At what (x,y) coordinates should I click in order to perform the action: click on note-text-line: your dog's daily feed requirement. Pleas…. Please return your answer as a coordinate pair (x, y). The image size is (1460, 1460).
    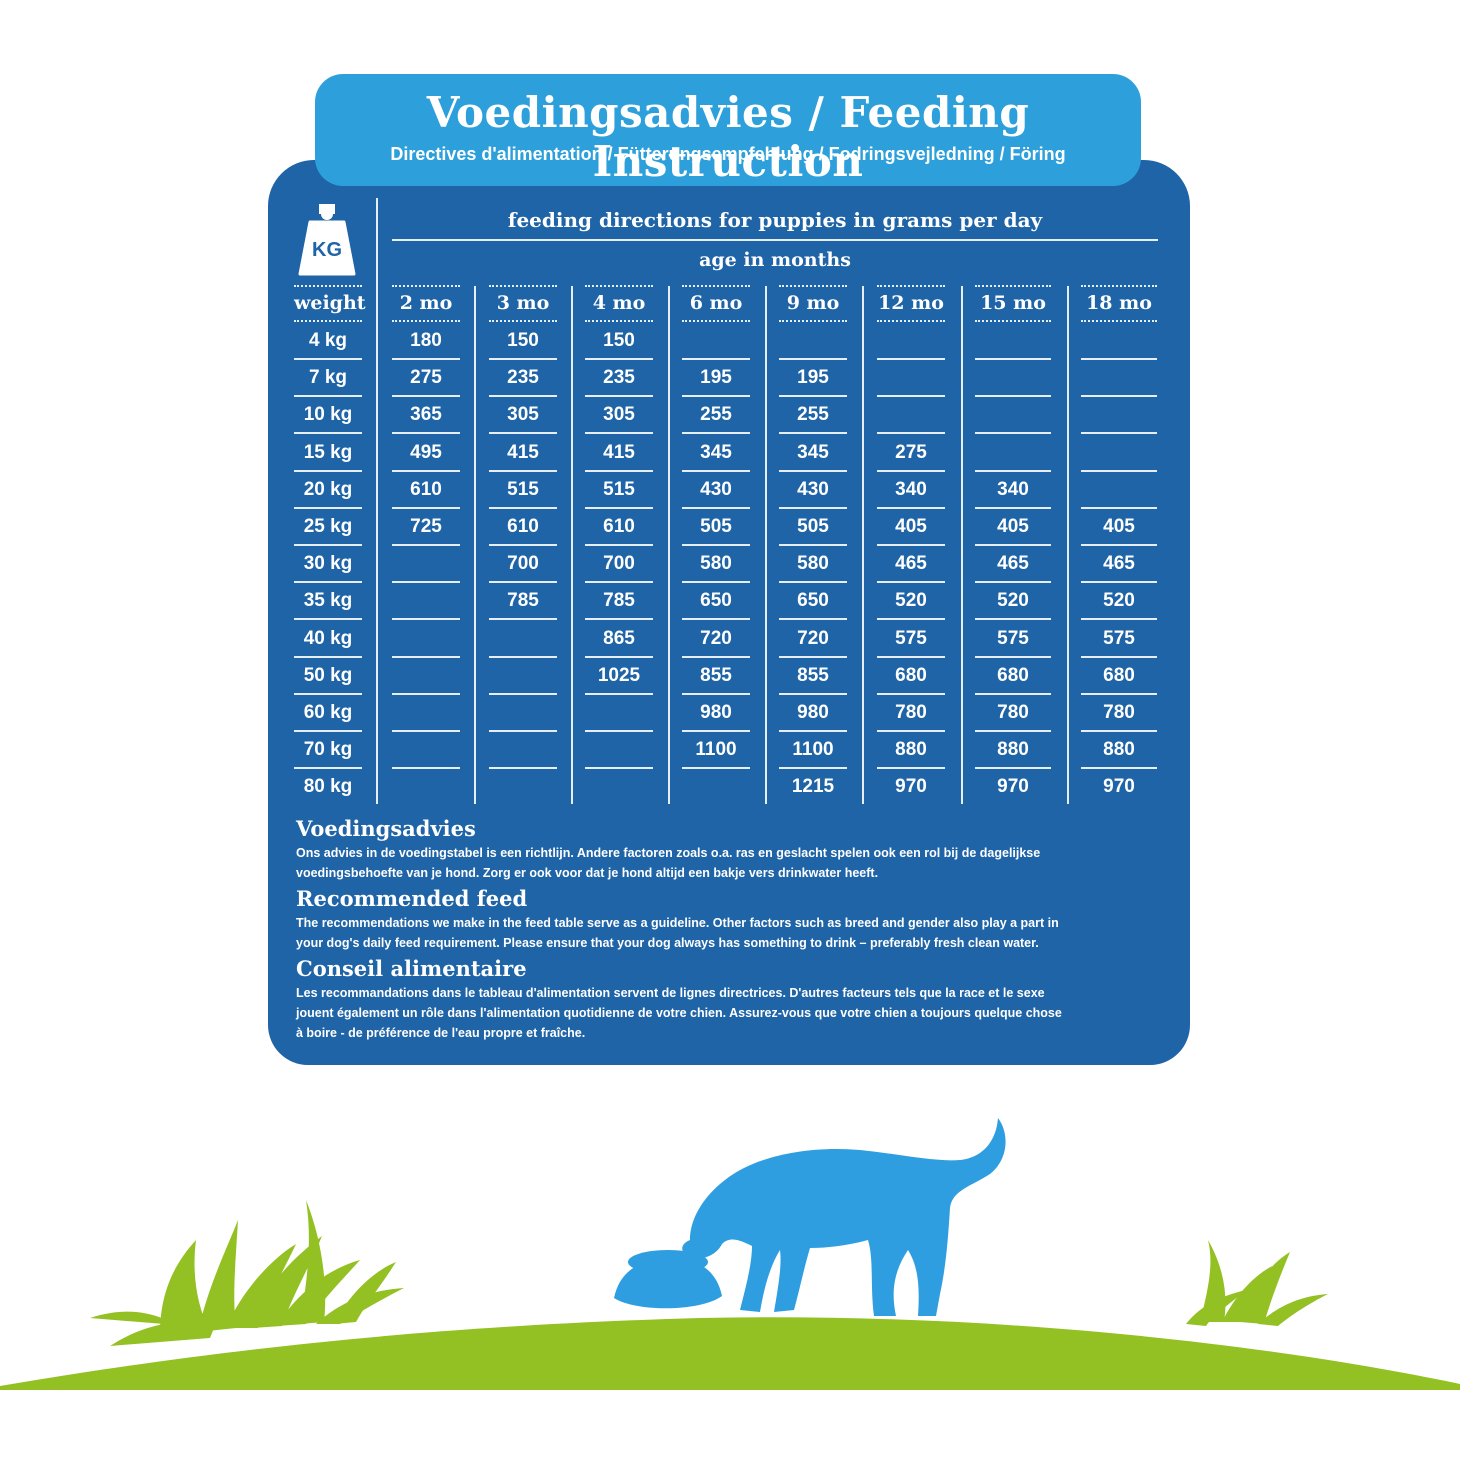
    Looking at the image, I should click on (667, 943).